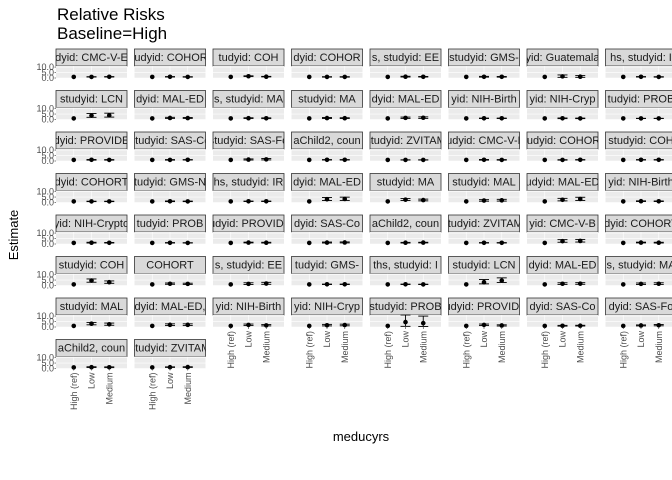 This screenshot has height=480, width=672. What do you see at coordinates (638, 230) in the screenshot?
I see `facet-panel: dyid: COHORT` at bounding box center [638, 230].